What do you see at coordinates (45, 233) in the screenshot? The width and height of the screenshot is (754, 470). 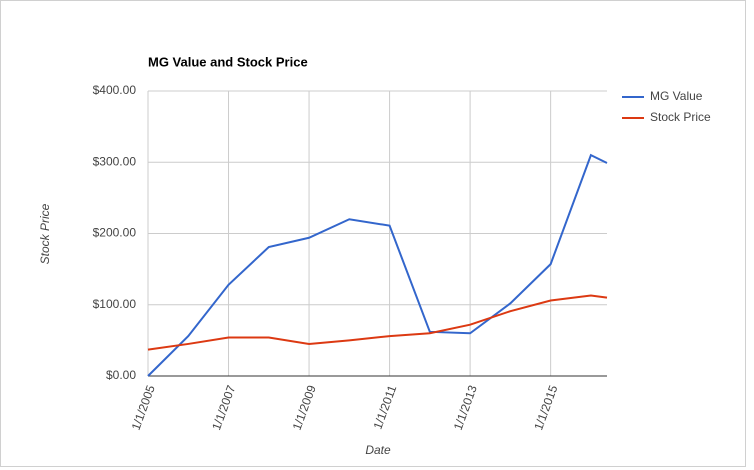 I see `y-axis-title: Stock Price` at bounding box center [45, 233].